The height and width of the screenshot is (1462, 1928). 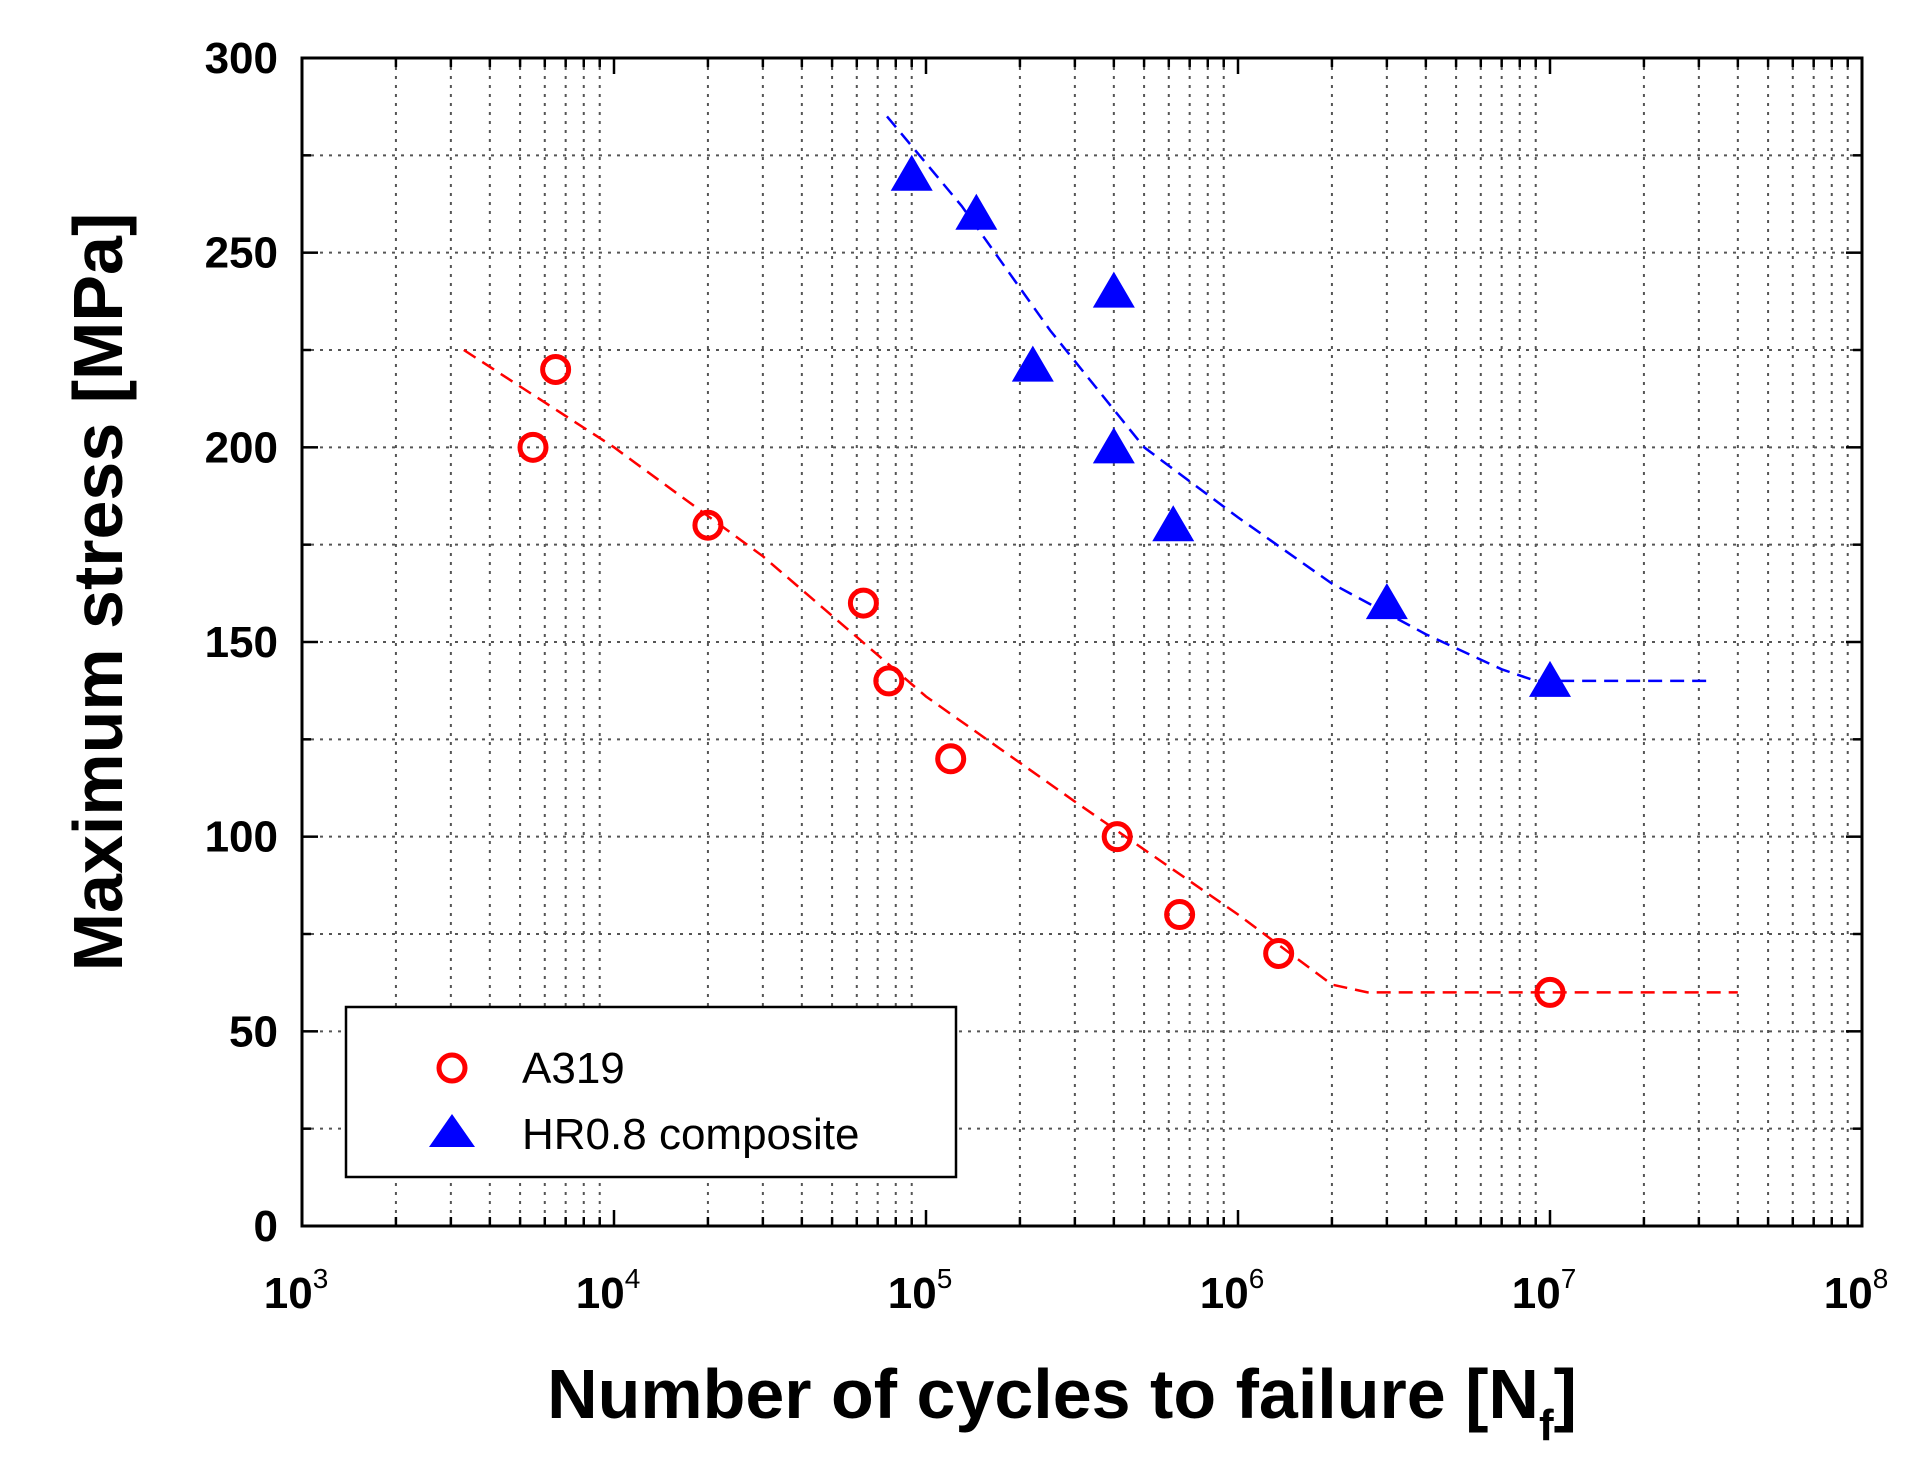 I want to click on legend-a319-marker, so click(x=452, y=1068).